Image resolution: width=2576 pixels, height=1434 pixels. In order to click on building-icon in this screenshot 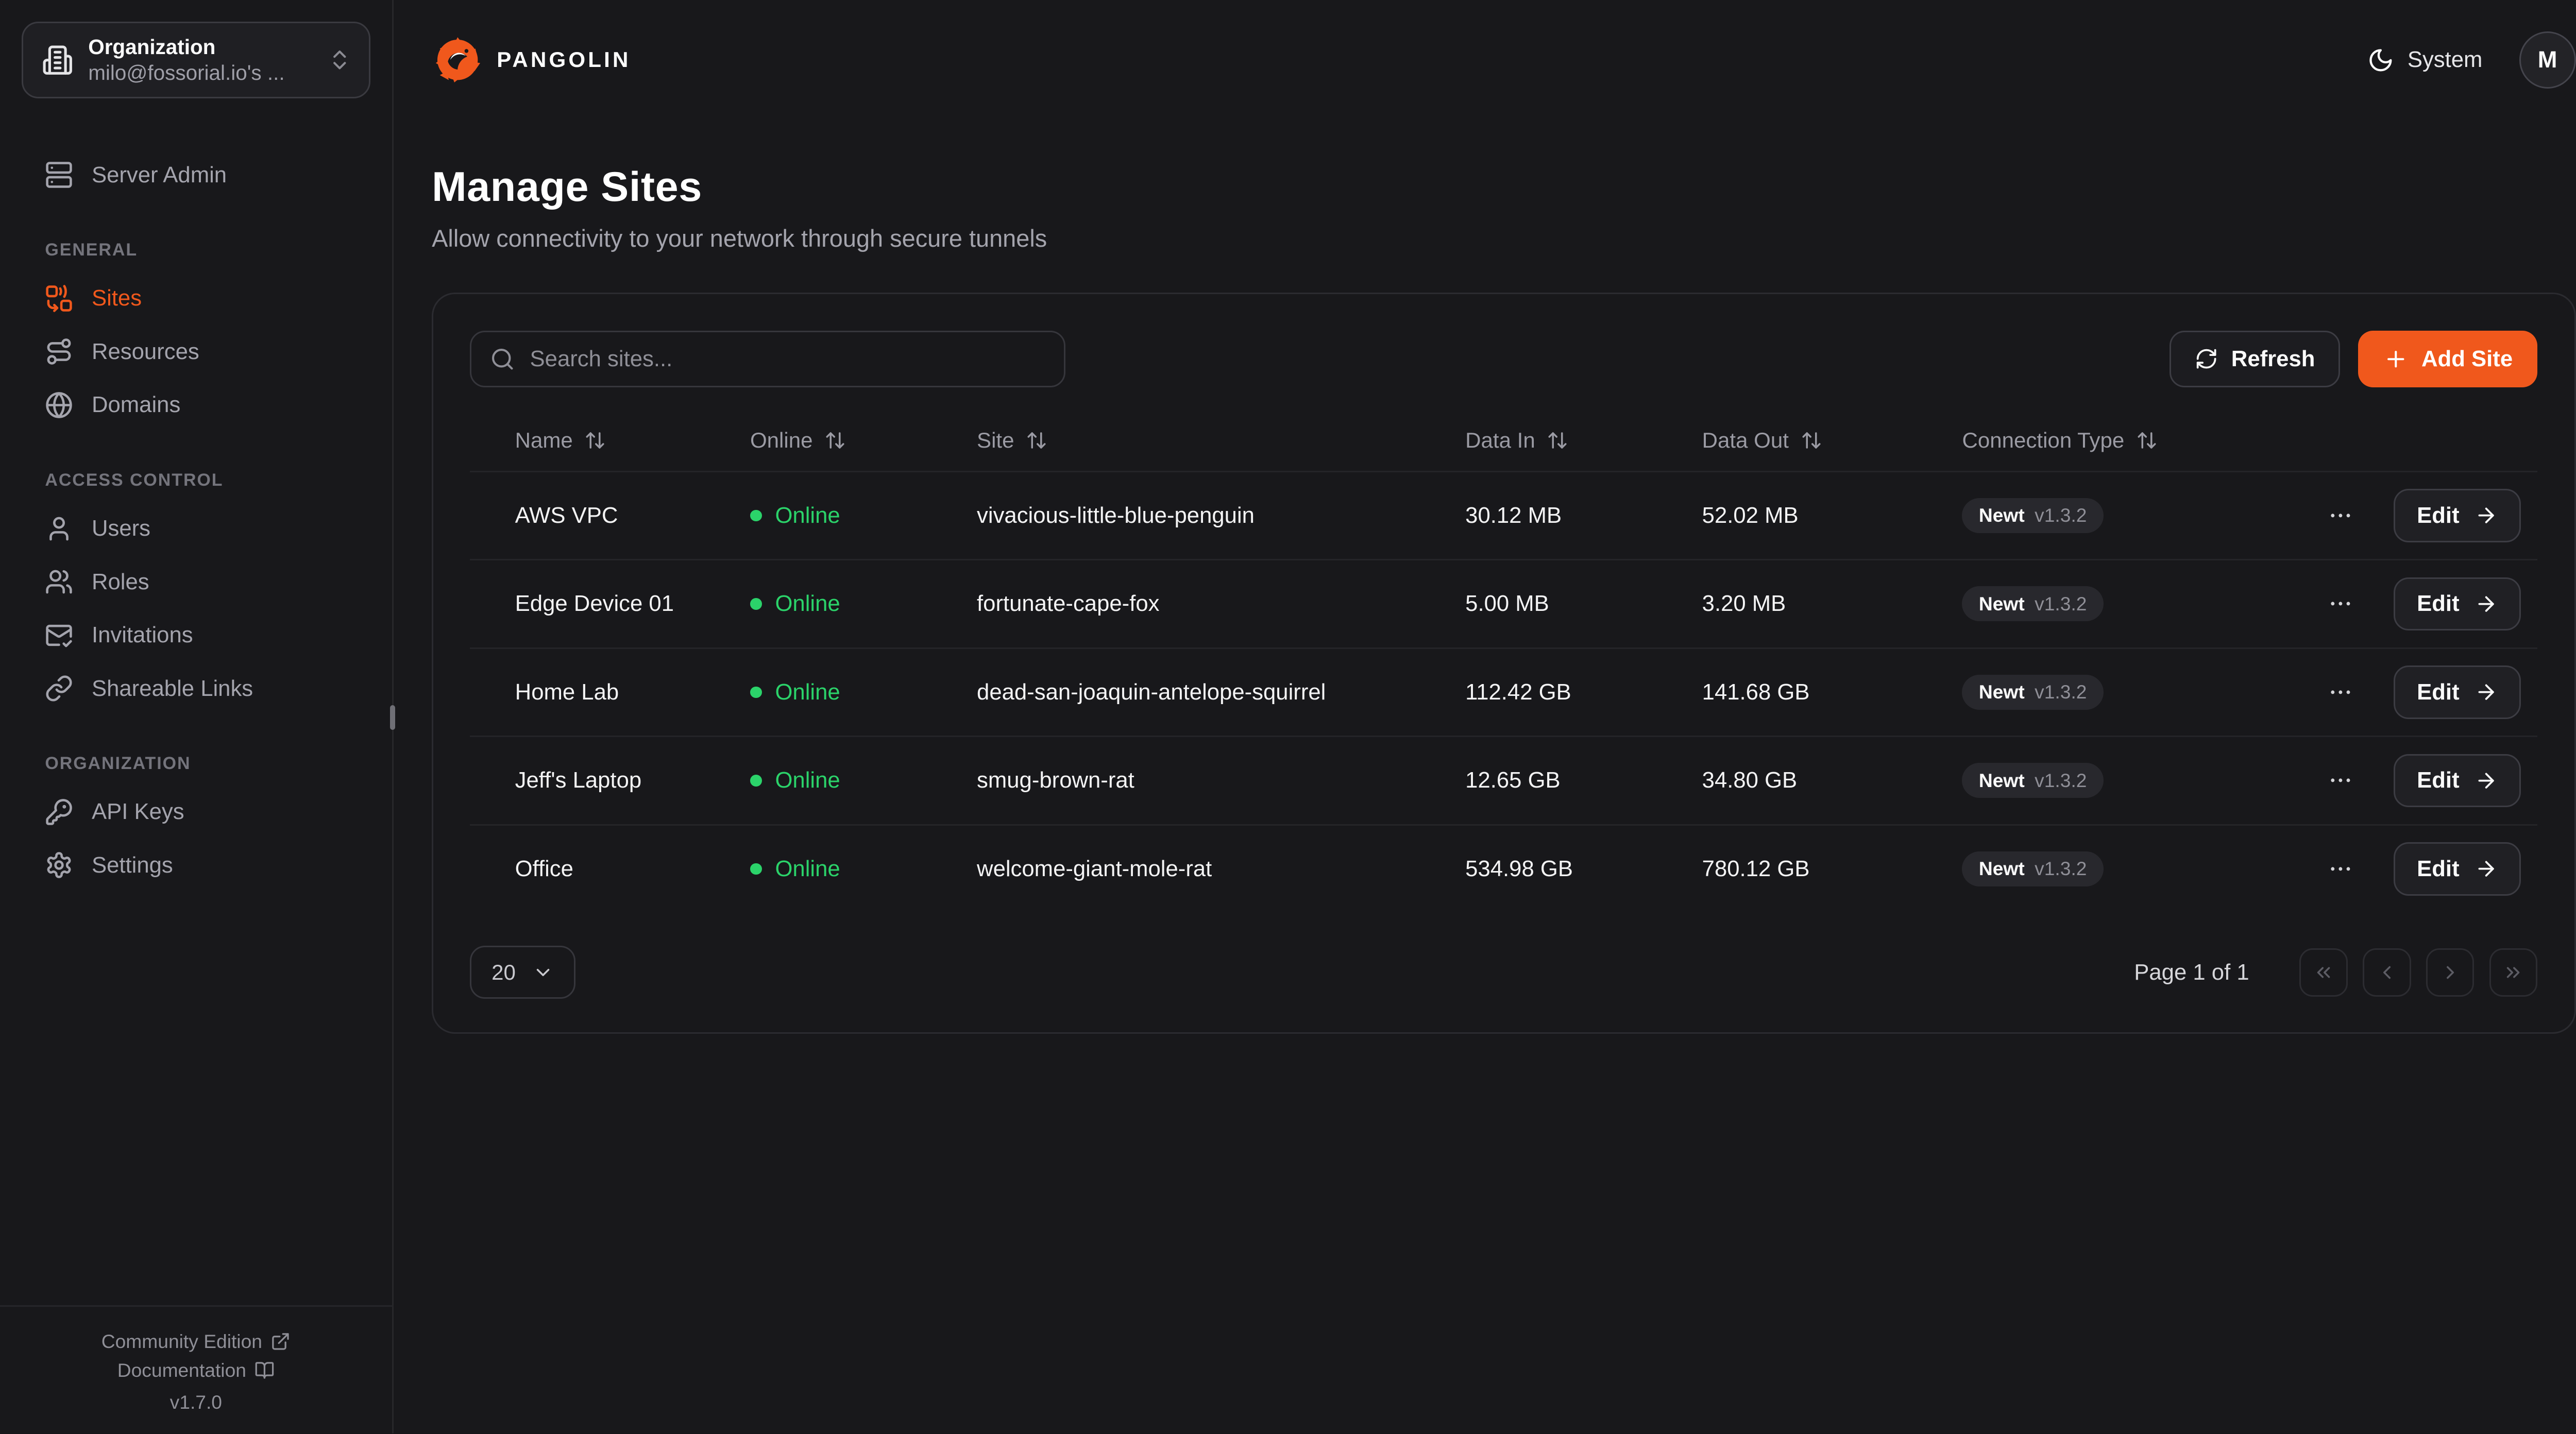, I will do `click(57, 60)`.